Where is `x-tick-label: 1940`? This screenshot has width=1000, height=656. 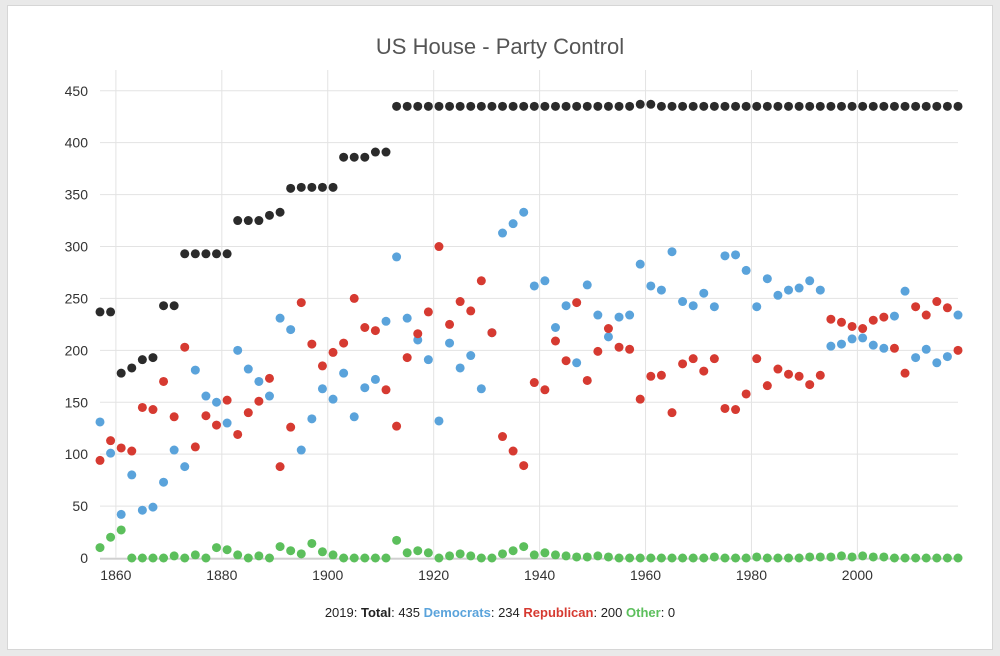
x-tick-label: 1940 is located at coordinates (539, 575).